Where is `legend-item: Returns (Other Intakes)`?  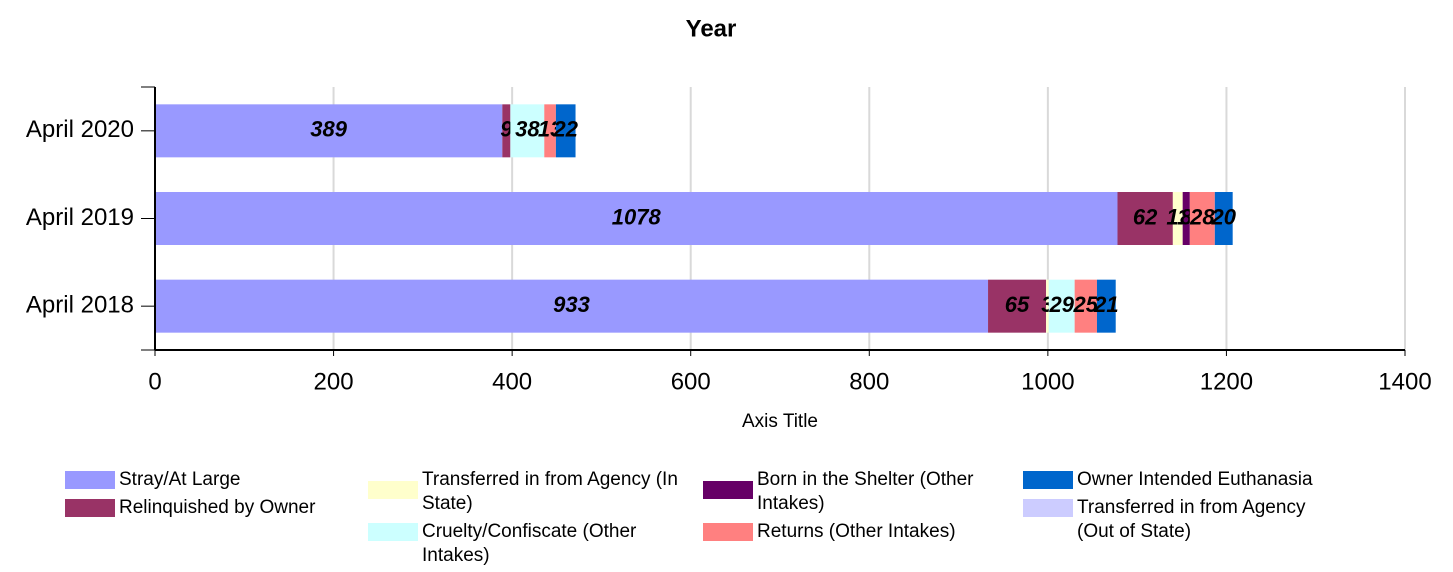
legend-item: Returns (Other Intakes) is located at coordinates (863, 532).